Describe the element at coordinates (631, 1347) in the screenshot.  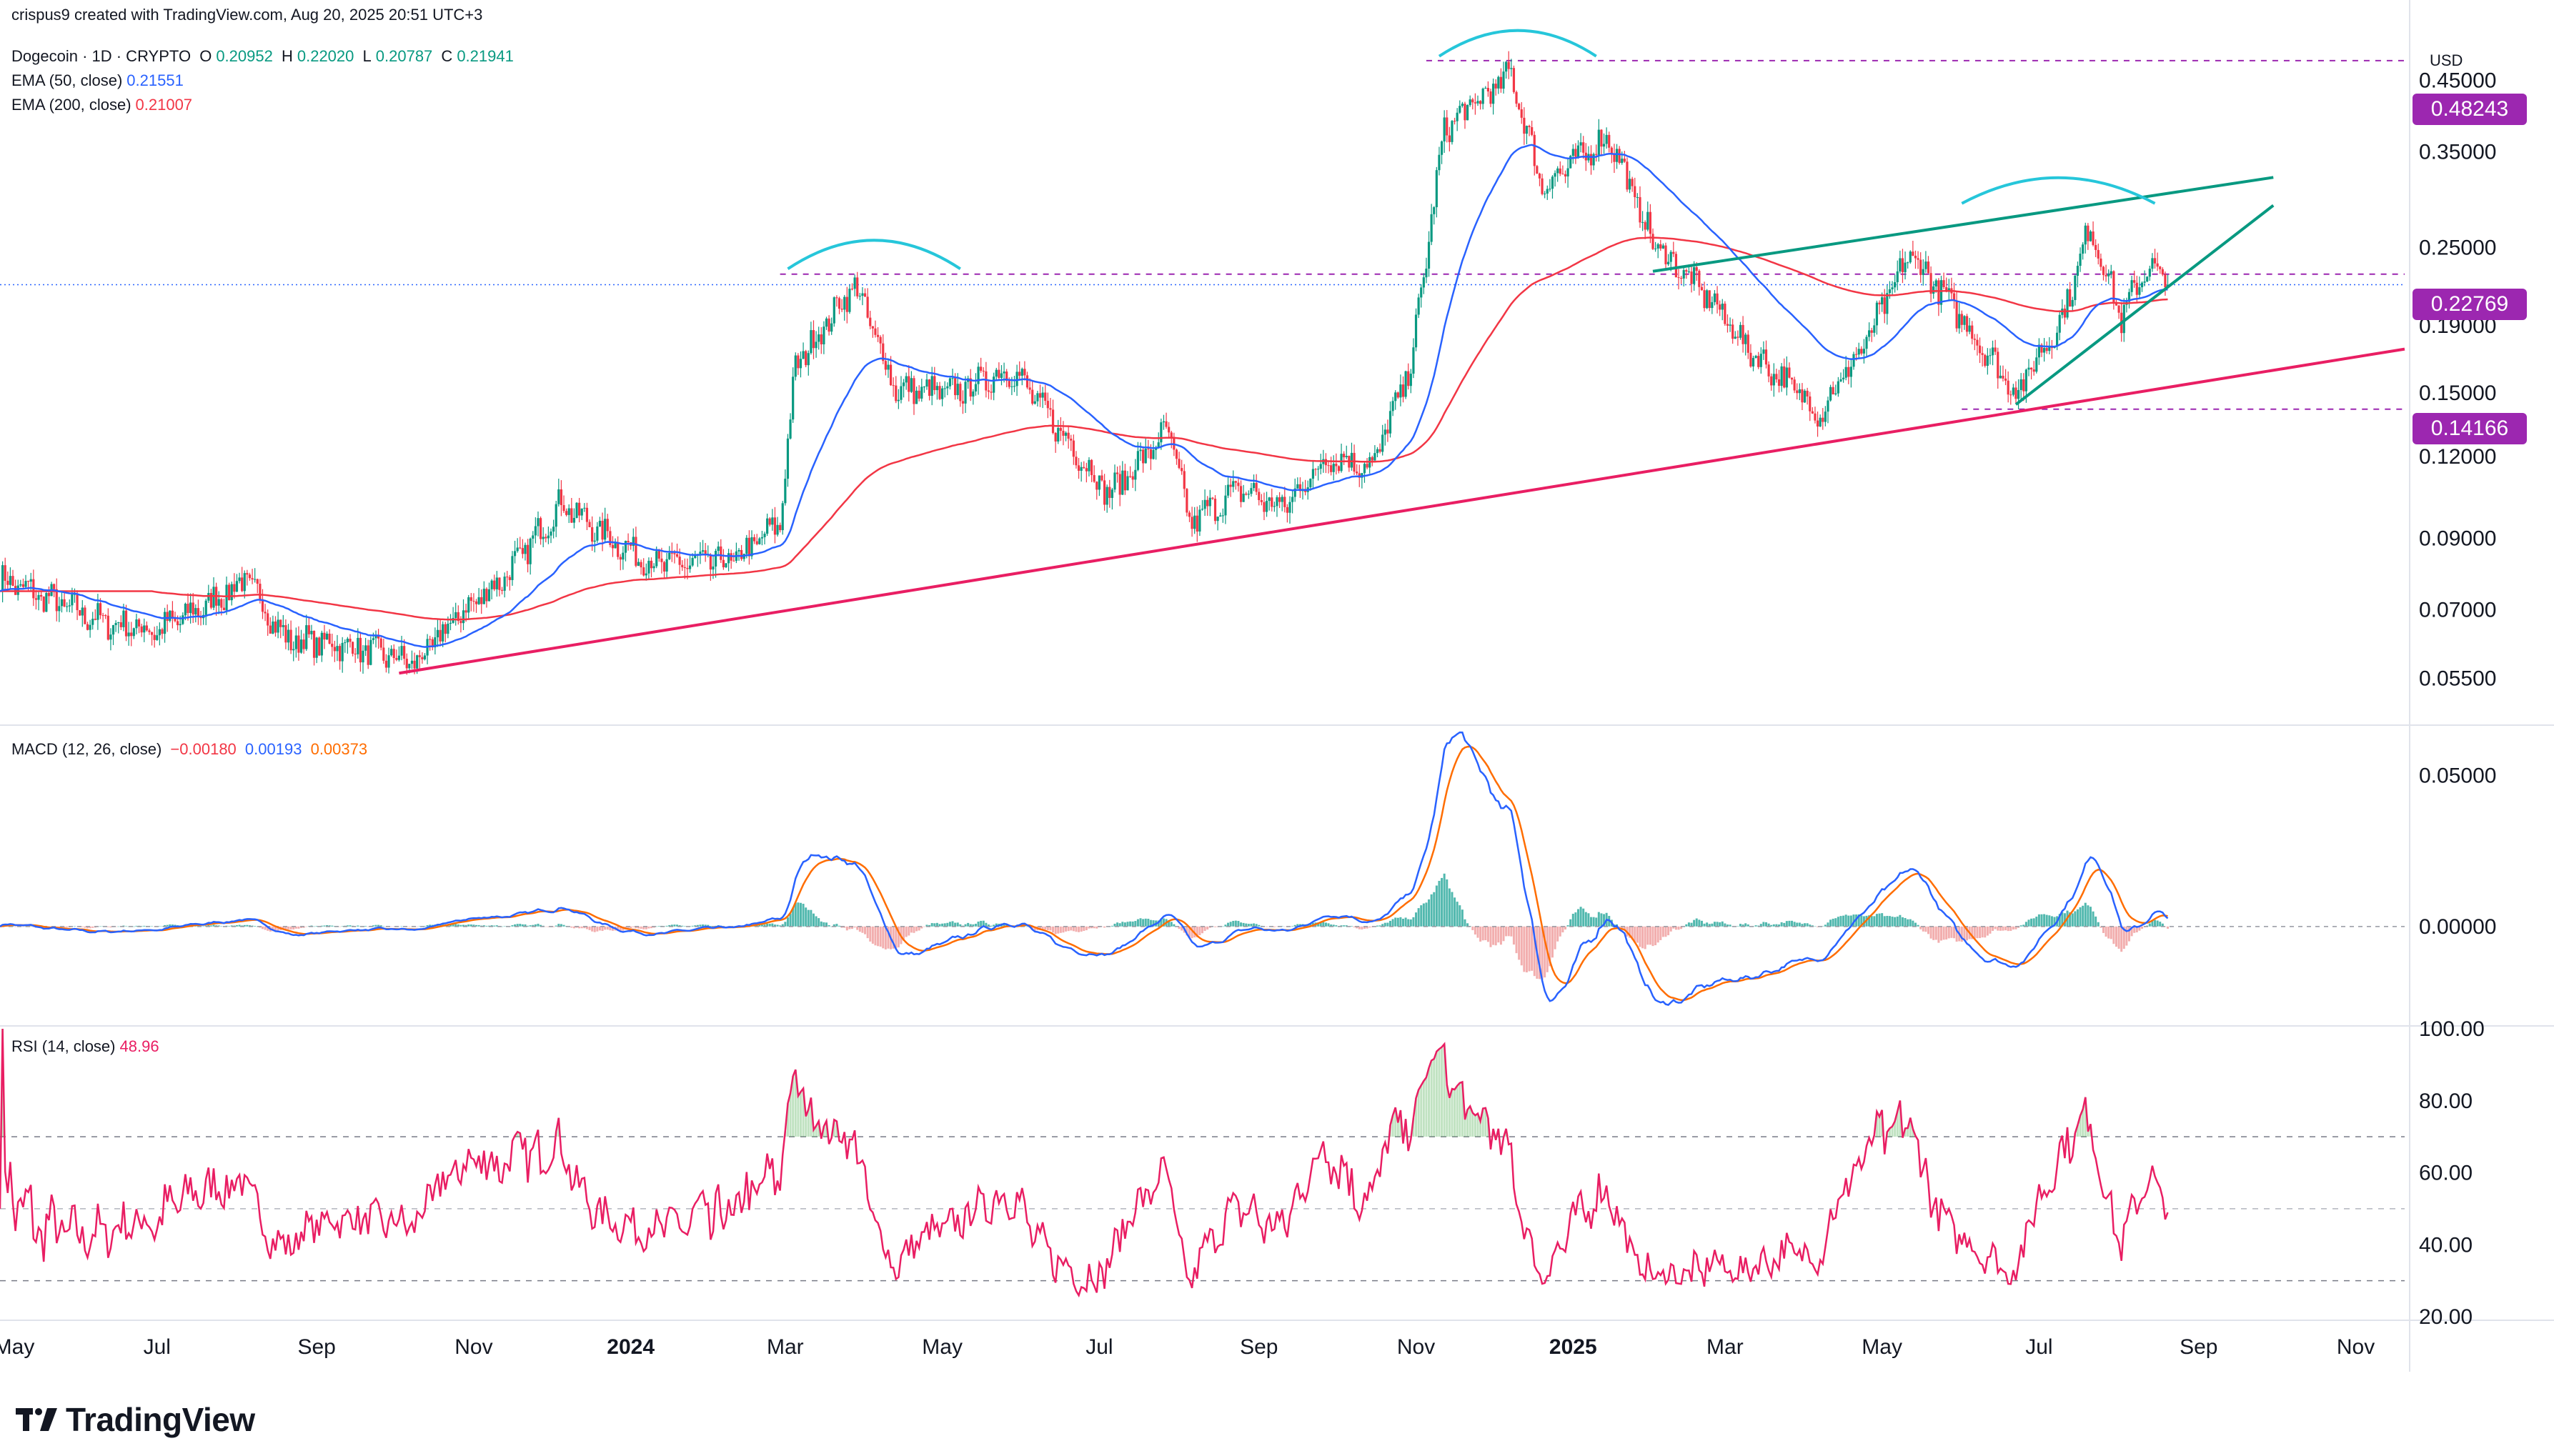
I see `x-tick-label: 2024` at that location.